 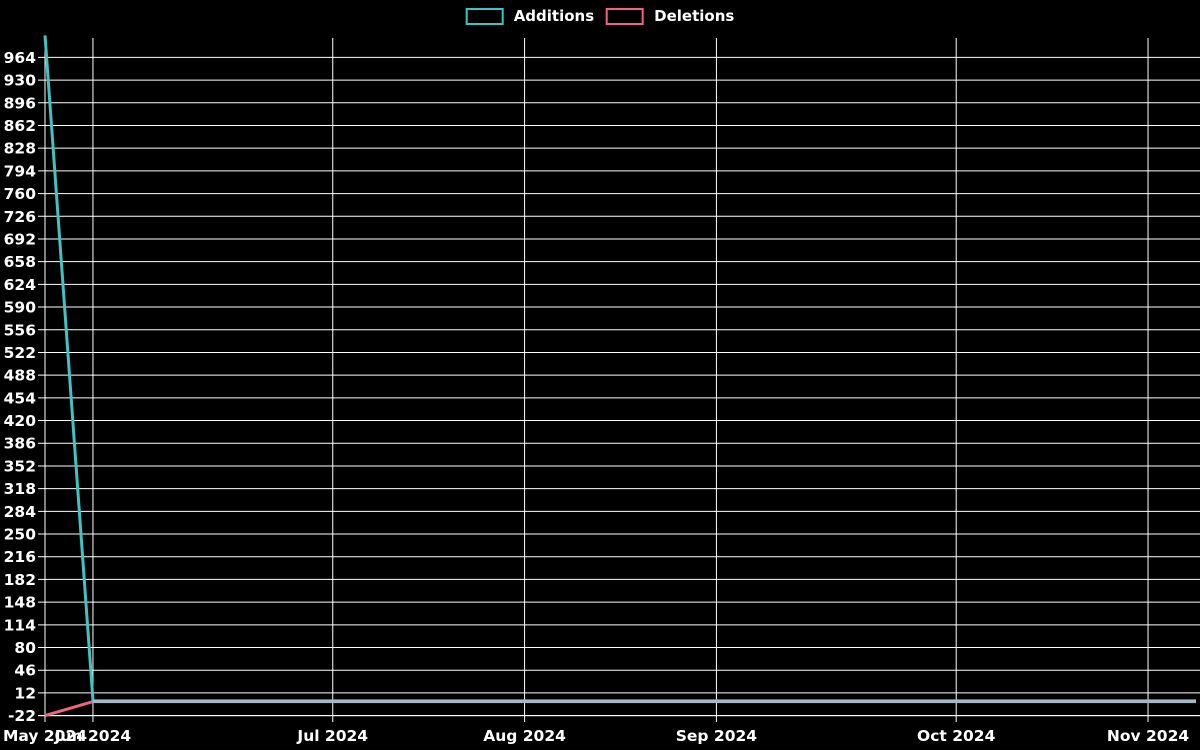 I want to click on y-tick-label: 46, so click(x=25, y=671).